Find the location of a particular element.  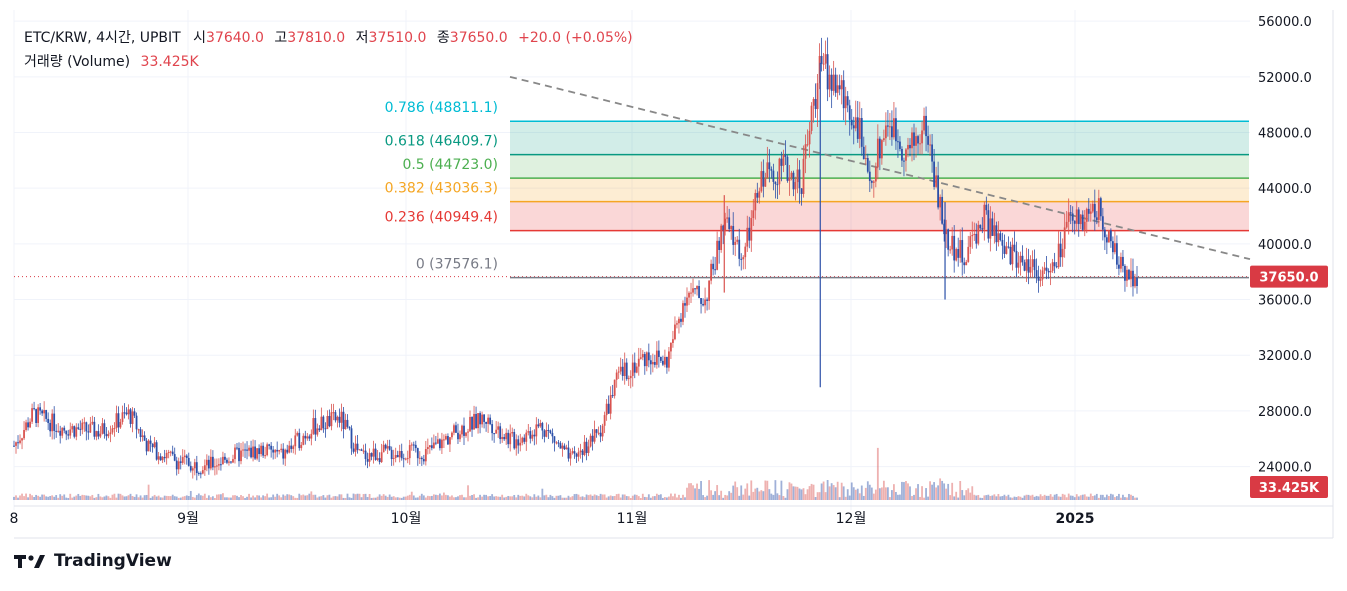

tradingview-logo: TradingView is located at coordinates (93, 561).